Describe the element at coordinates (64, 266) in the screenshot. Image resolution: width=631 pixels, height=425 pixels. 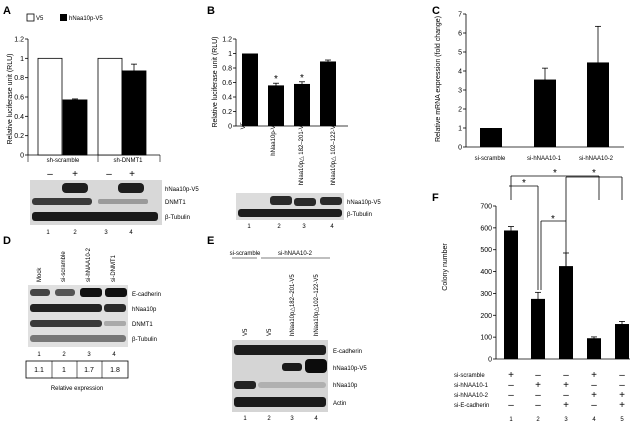
I see `col-d-si-scramble: si-scramble` at that location.